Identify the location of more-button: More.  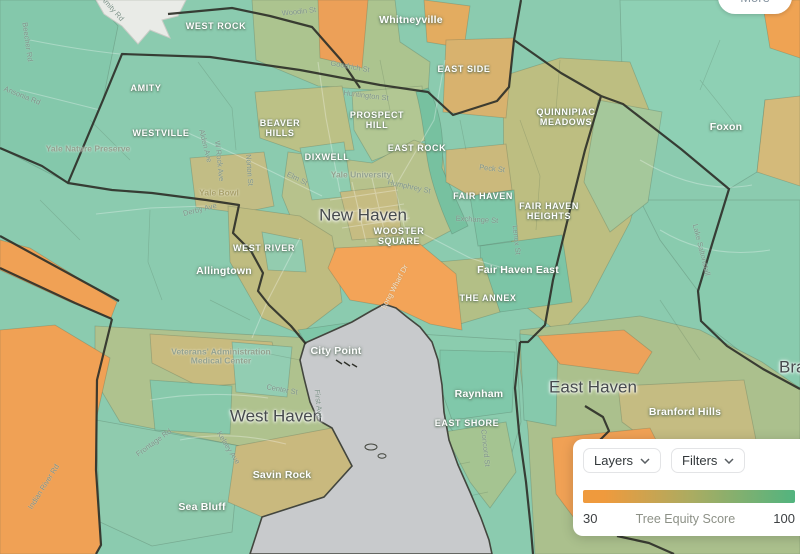
(755, 7).